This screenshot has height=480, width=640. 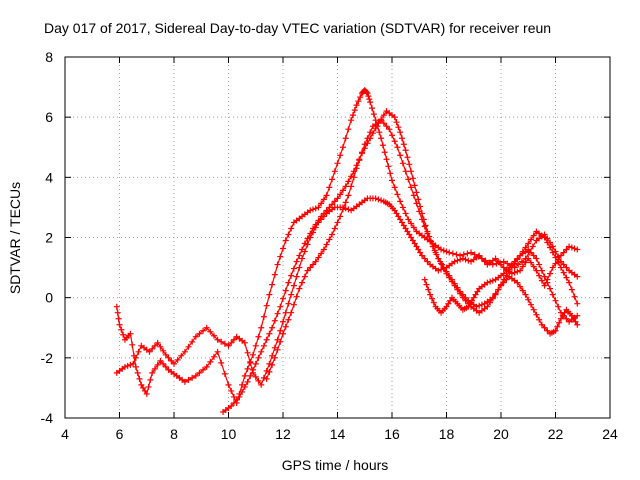 I want to click on y-tick-label: 4, so click(x=49, y=177).